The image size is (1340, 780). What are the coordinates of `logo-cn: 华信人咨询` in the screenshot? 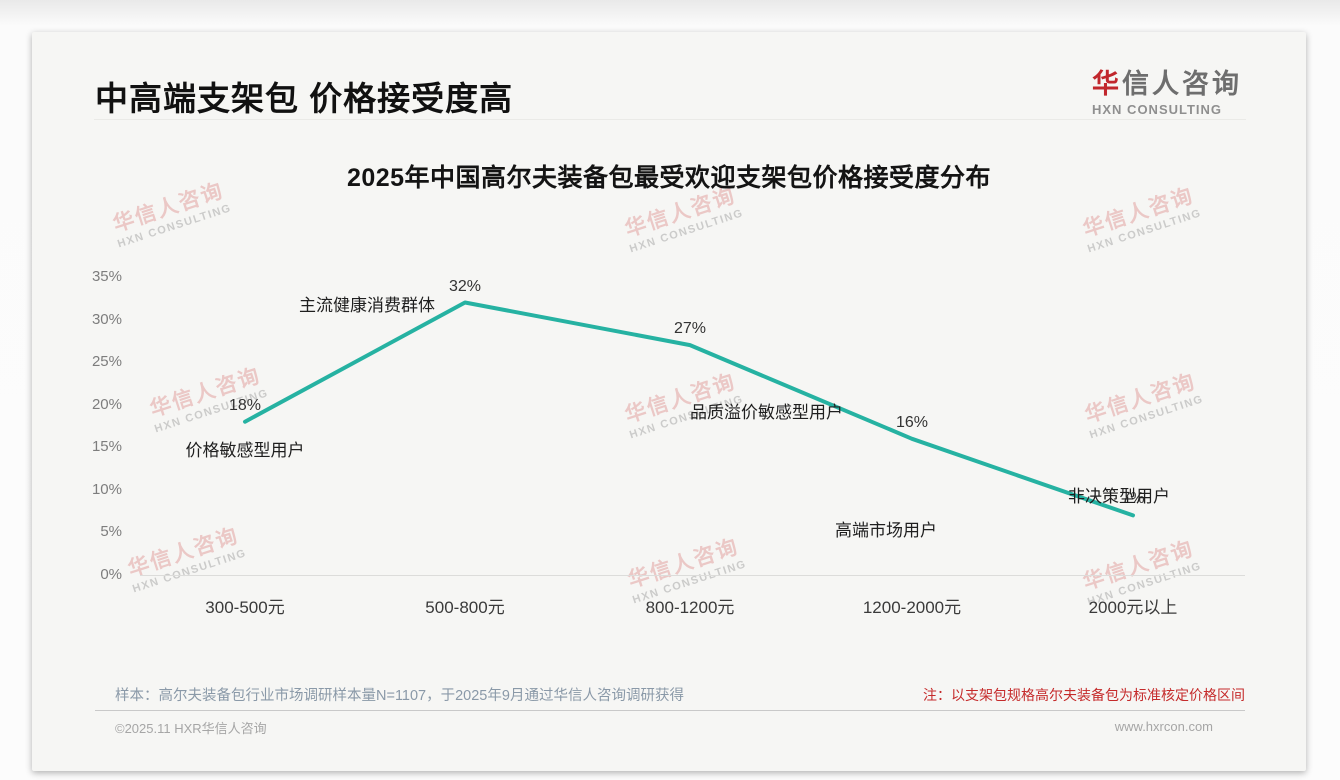 It's located at (1167, 81).